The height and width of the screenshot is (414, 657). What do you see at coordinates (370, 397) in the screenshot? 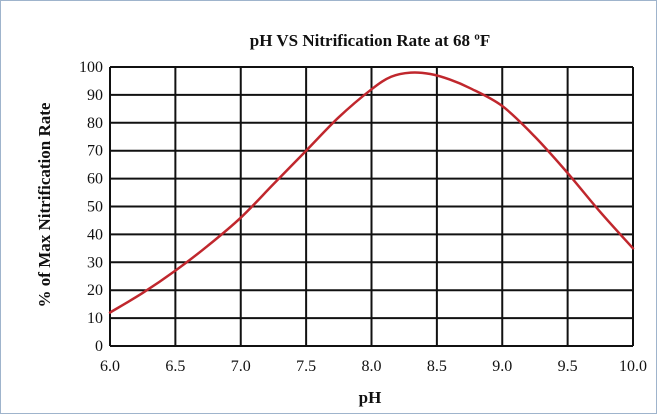
I see `x-axis-label: pH` at bounding box center [370, 397].